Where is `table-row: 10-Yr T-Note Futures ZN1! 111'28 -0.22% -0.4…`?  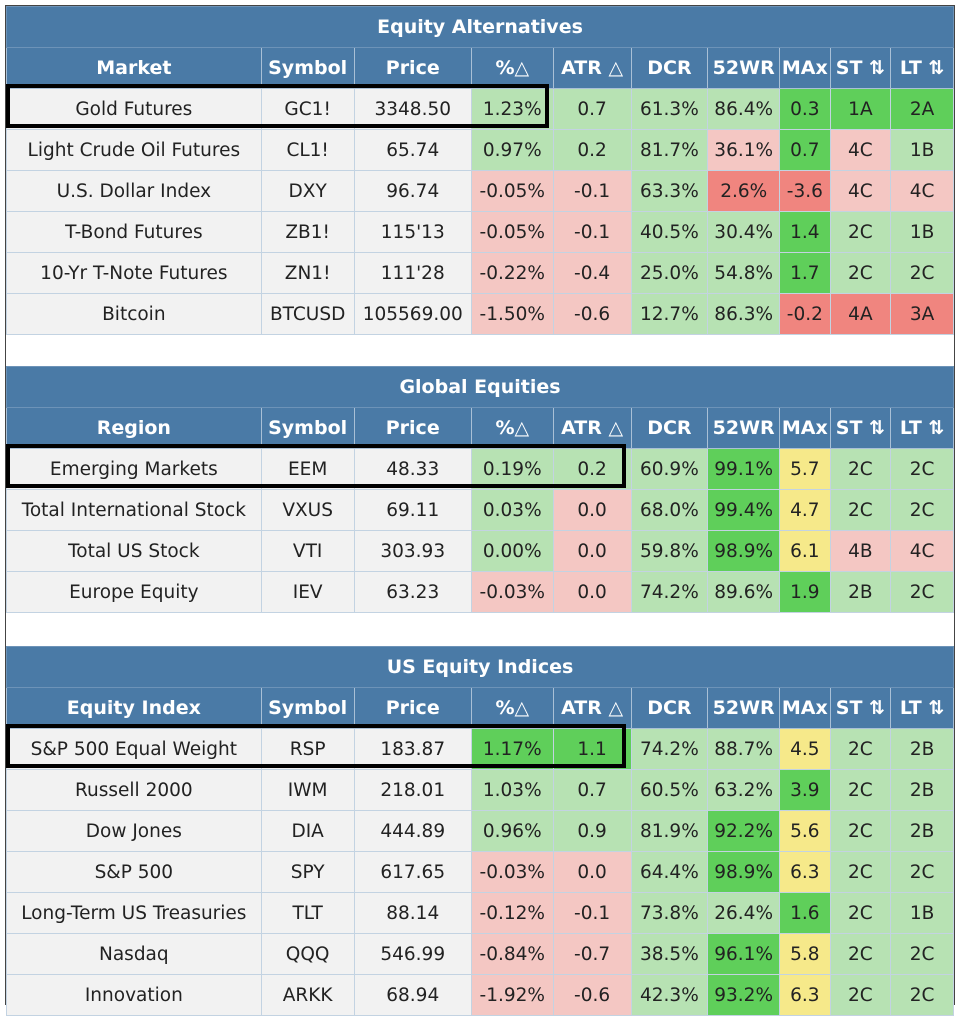
table-row: 10-Yr T-Note Futures ZN1! 111'28 -0.22% -0.4… is located at coordinates (480, 273).